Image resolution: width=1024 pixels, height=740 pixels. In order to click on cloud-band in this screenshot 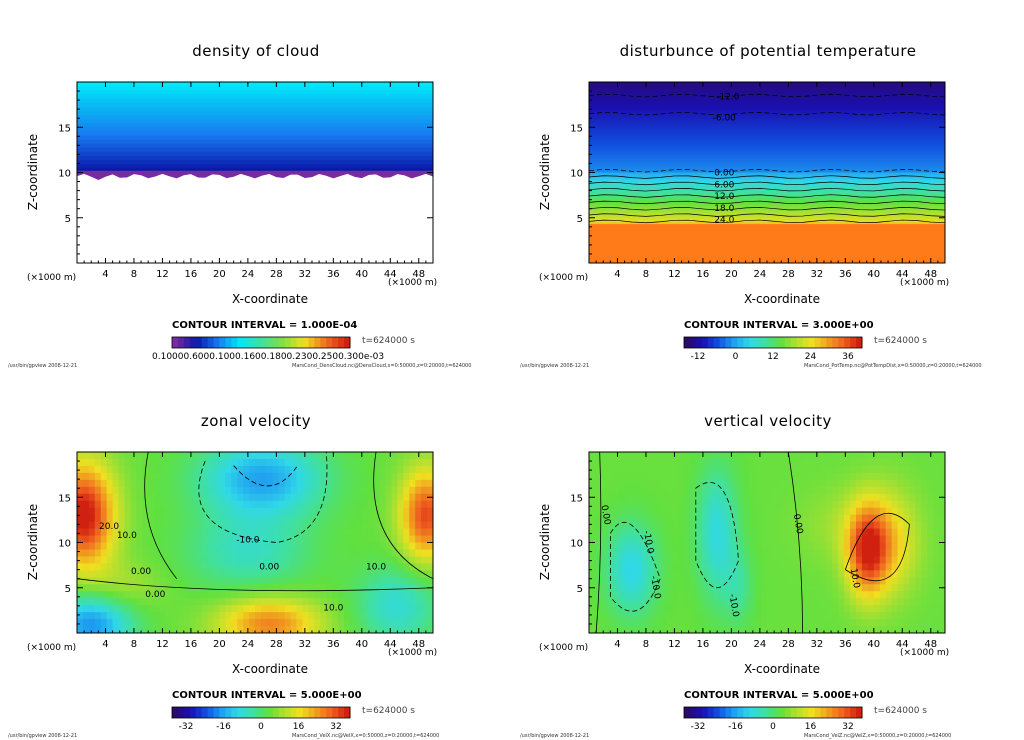, I will do `click(255, 146)`.